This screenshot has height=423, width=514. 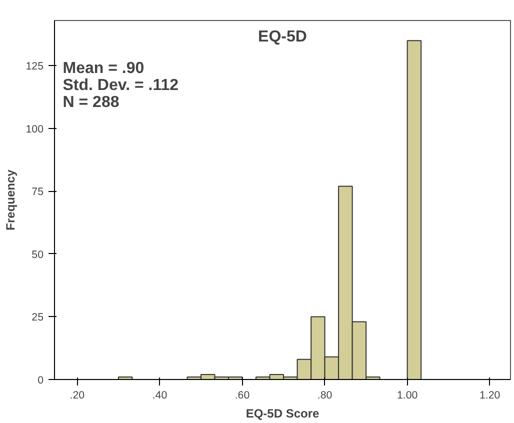 What do you see at coordinates (407, 396) in the screenshot?
I see `x-tick-label: 1.00` at bounding box center [407, 396].